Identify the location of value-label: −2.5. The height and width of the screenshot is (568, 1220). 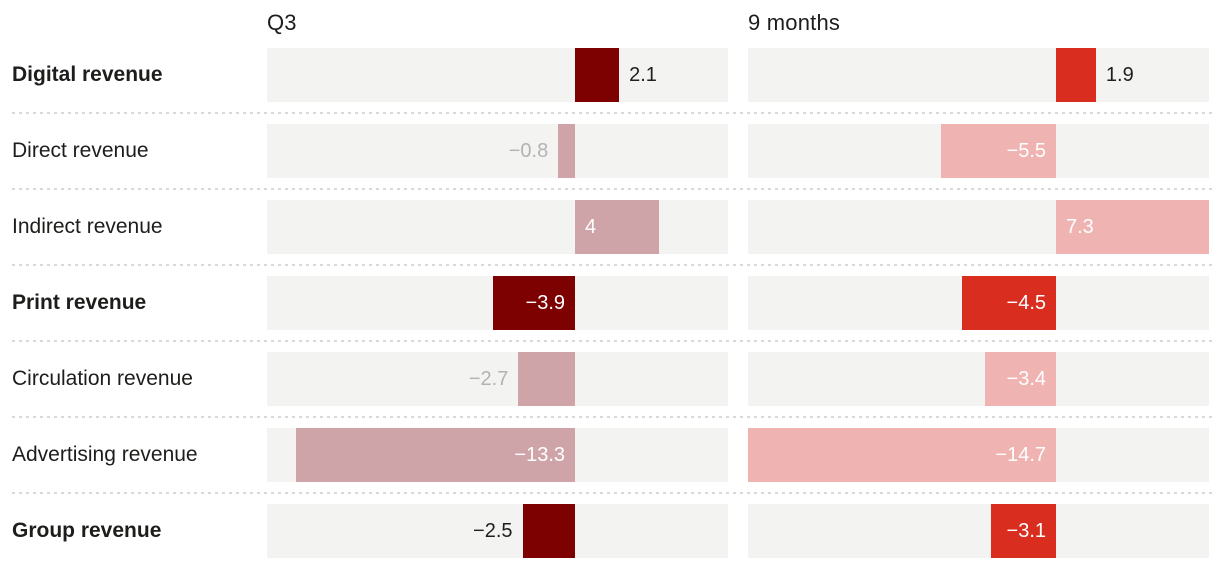
(493, 530).